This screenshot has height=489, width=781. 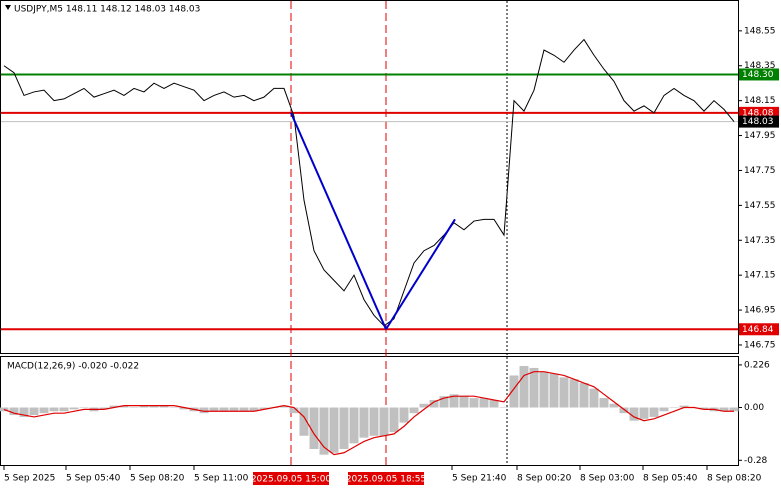 I want to click on x-tick-label: 8 Sep 03:00, so click(x=607, y=479).